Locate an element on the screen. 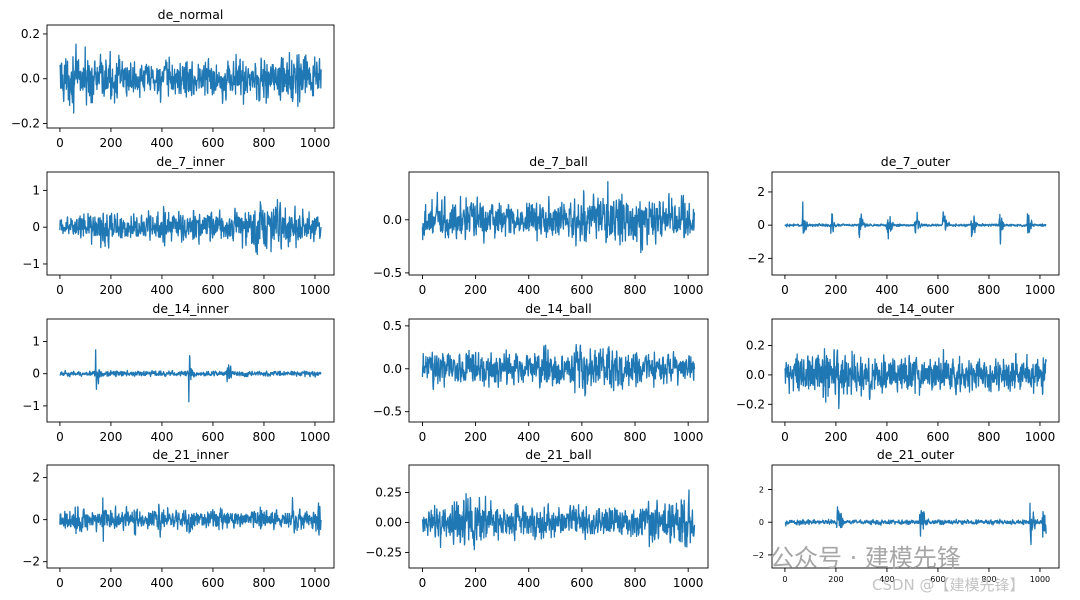  subplot-title: de_14_outer is located at coordinates (916, 308).